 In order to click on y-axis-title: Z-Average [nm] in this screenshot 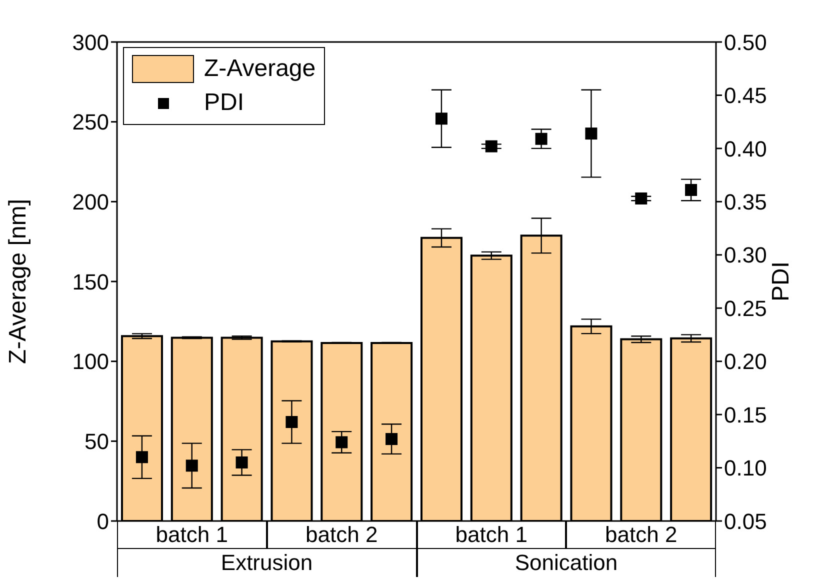, I will do `click(18, 281)`.